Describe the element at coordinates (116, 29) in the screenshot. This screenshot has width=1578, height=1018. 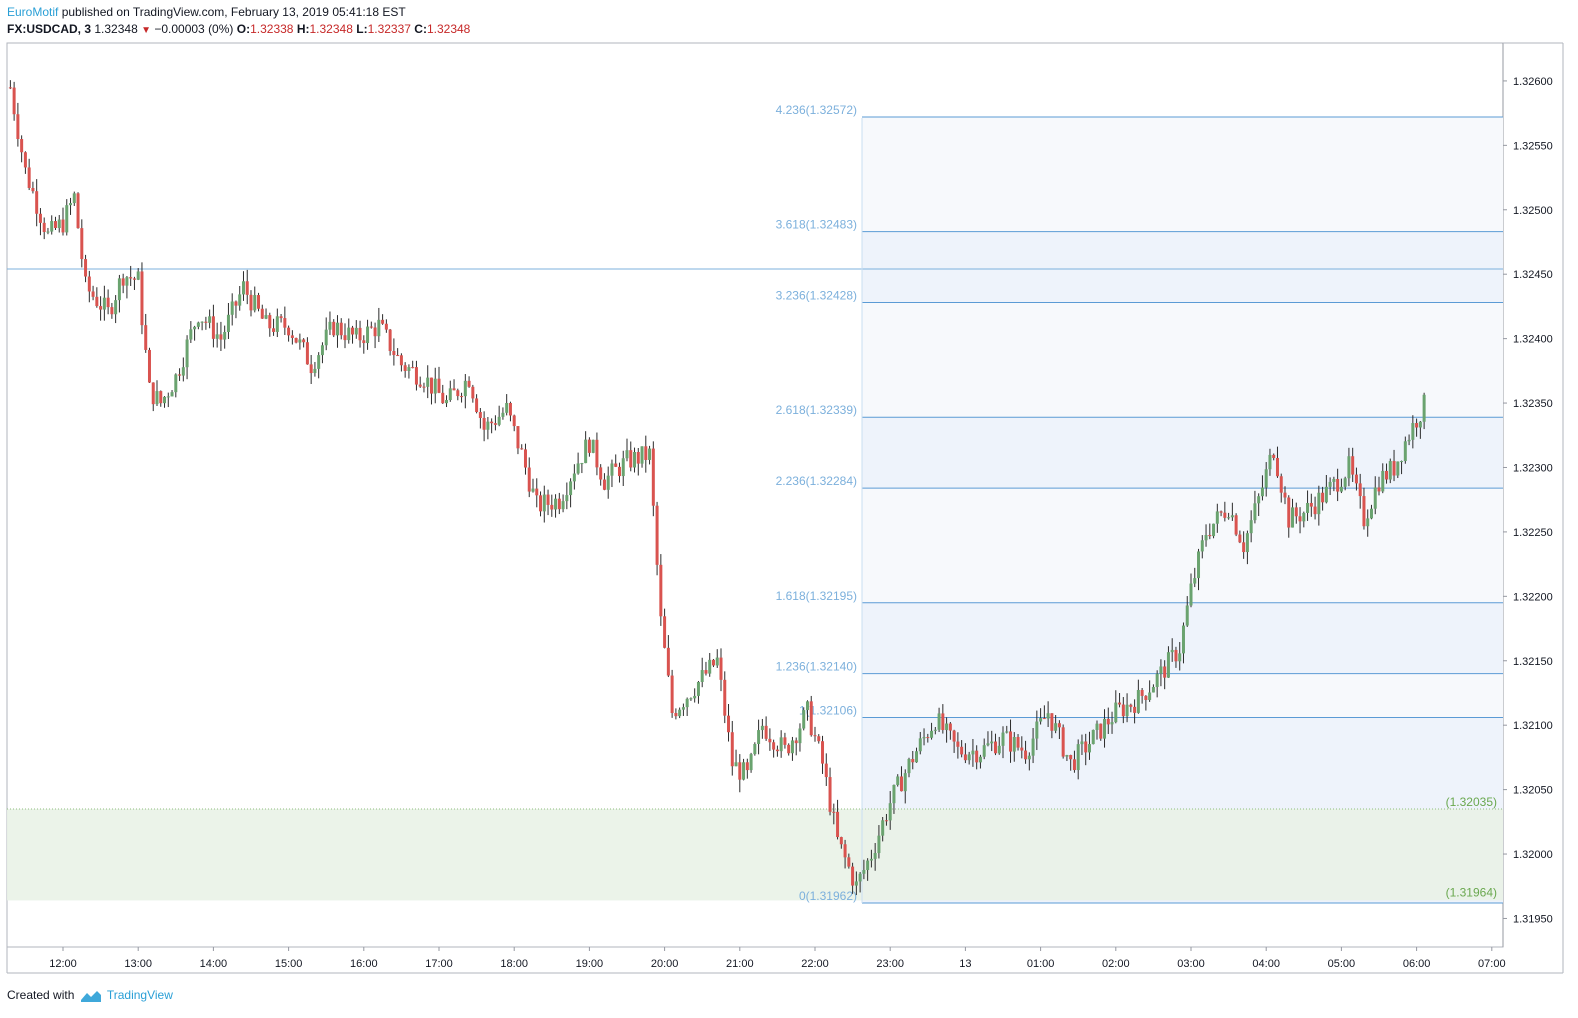
I see `last-price: 1.32348` at that location.